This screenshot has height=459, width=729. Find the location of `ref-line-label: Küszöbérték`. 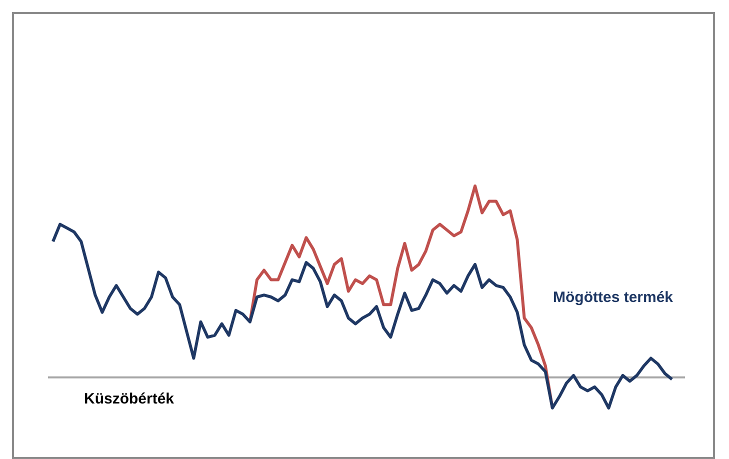

ref-line-label: Küszöbérték is located at coordinates (129, 399).